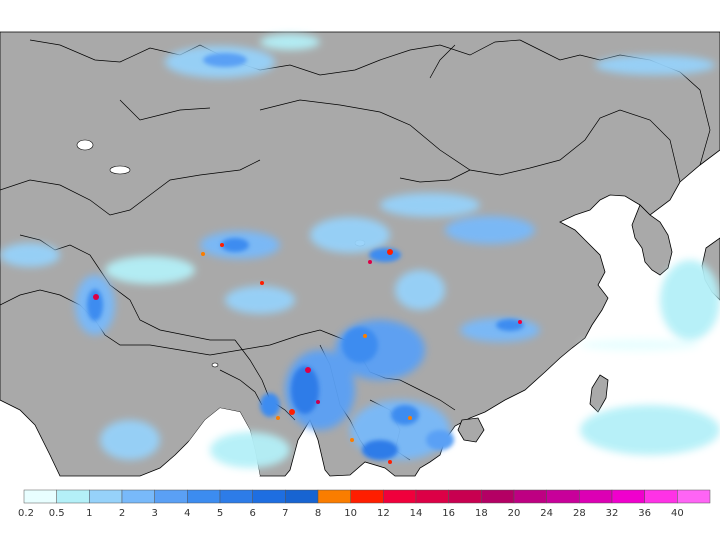 Image resolution: width=720 pixels, height=540 pixels. What do you see at coordinates (677, 513) in the screenshot?
I see `legend-label: 40` at bounding box center [677, 513].